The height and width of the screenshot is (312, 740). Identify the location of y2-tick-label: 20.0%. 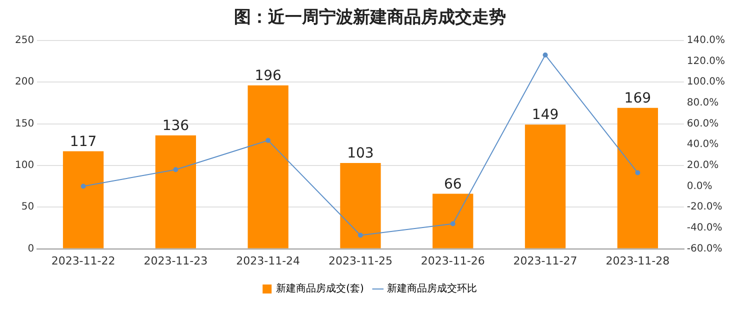
(702, 166).